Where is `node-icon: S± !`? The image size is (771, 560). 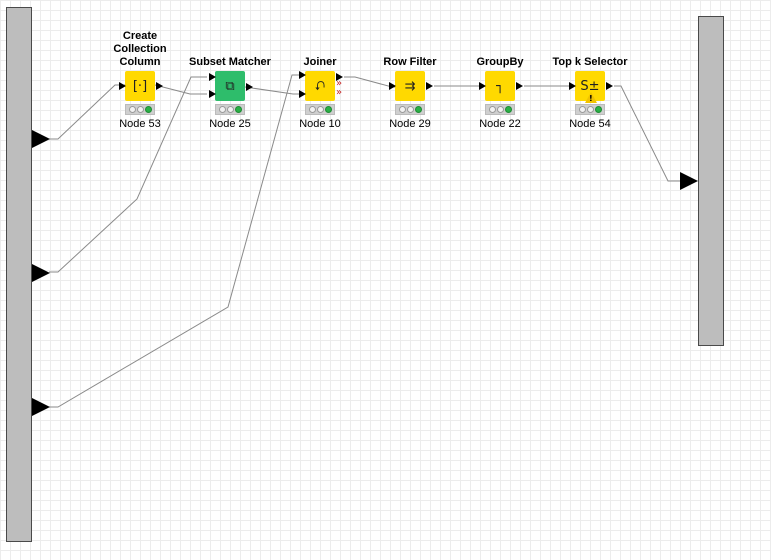 node-icon: S± ! is located at coordinates (591, 87).